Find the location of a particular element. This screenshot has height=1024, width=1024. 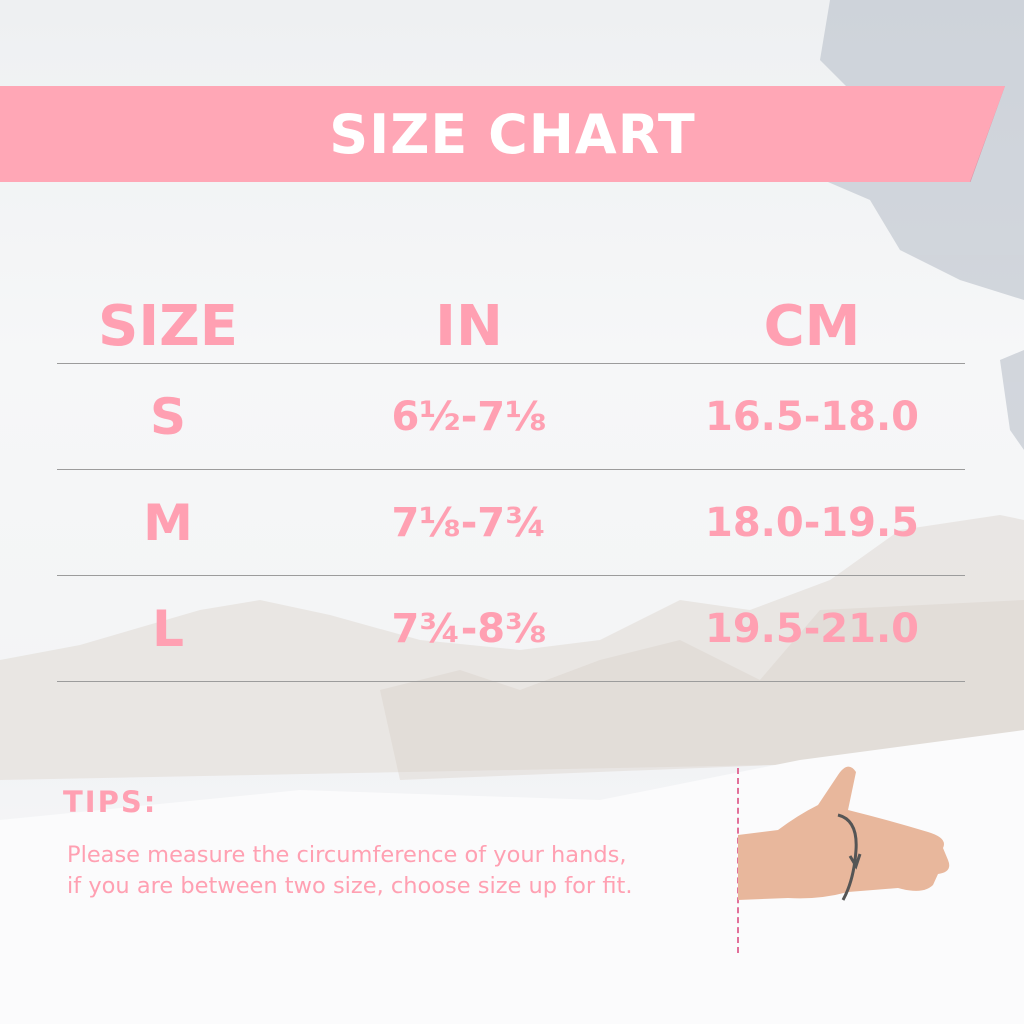

table-header-row: SIZE IN CM is located at coordinates (511, 327).